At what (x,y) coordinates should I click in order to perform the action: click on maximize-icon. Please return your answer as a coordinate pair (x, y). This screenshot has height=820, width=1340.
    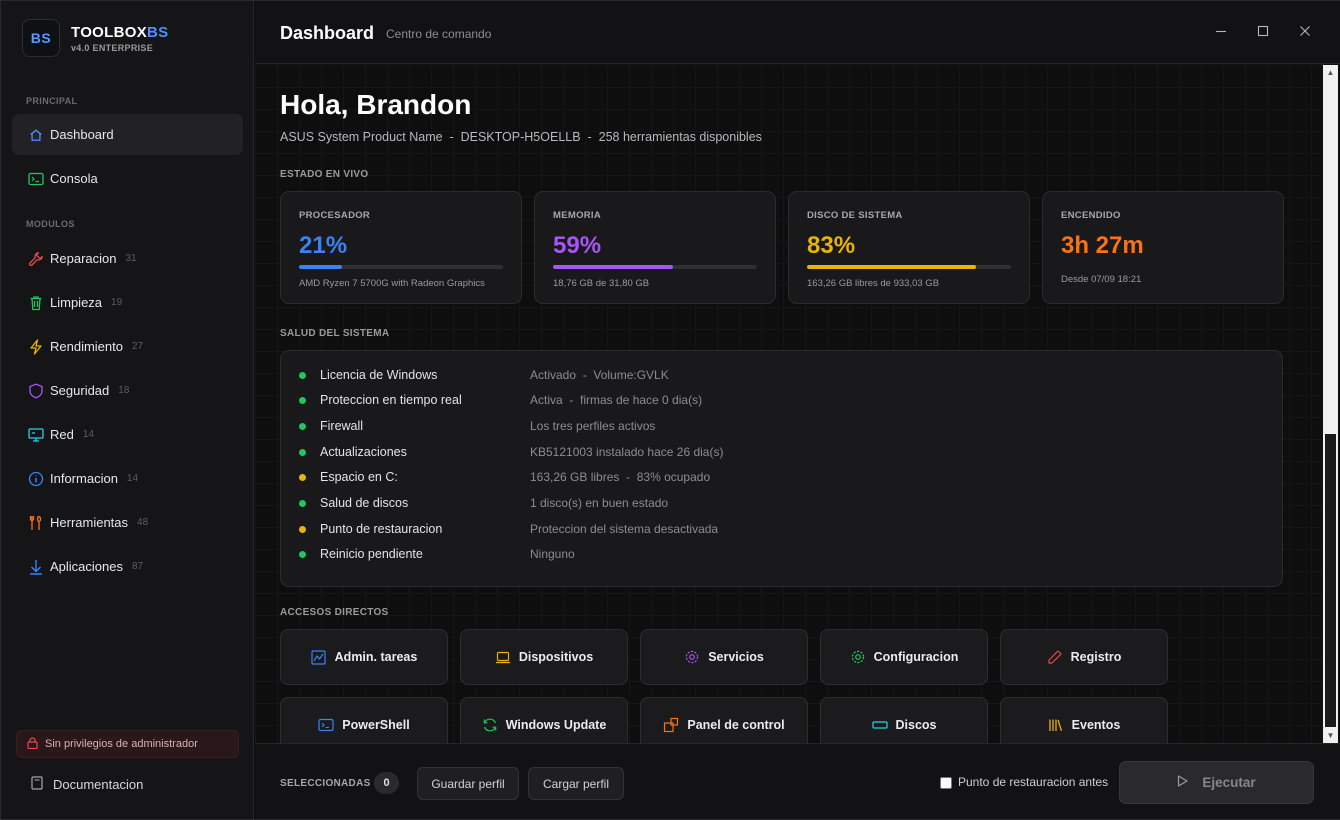
    Looking at the image, I should click on (1263, 32).